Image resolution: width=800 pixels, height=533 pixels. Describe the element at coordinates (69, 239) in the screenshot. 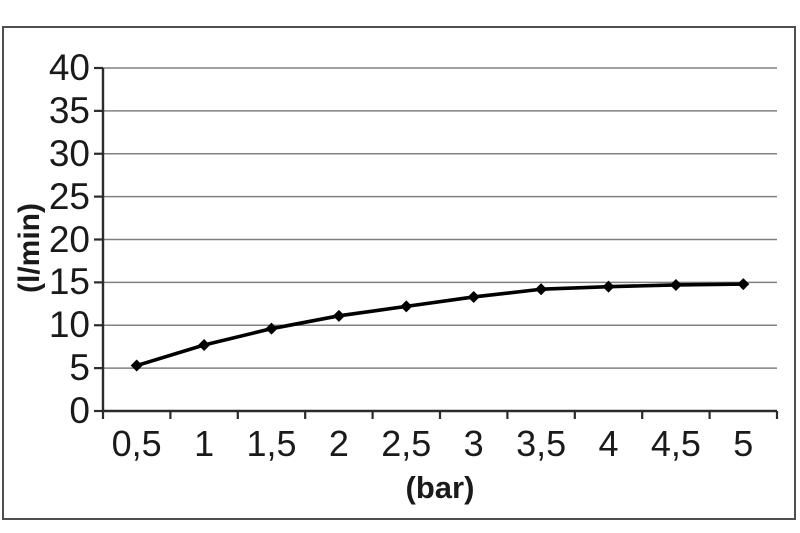

I see `y-tick-label: 20` at that location.